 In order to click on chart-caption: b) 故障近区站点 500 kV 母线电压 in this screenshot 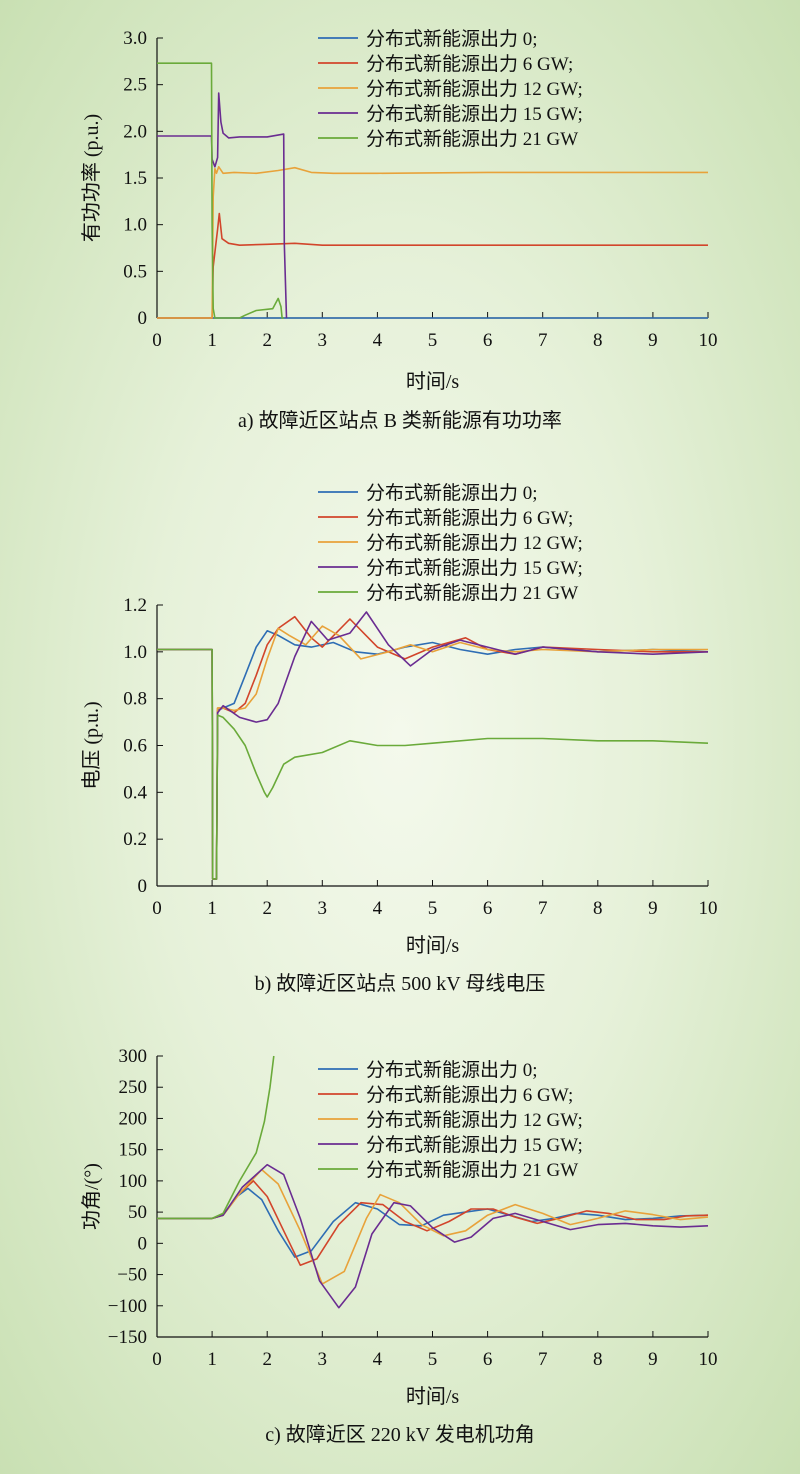, I will do `click(400, 983)`.